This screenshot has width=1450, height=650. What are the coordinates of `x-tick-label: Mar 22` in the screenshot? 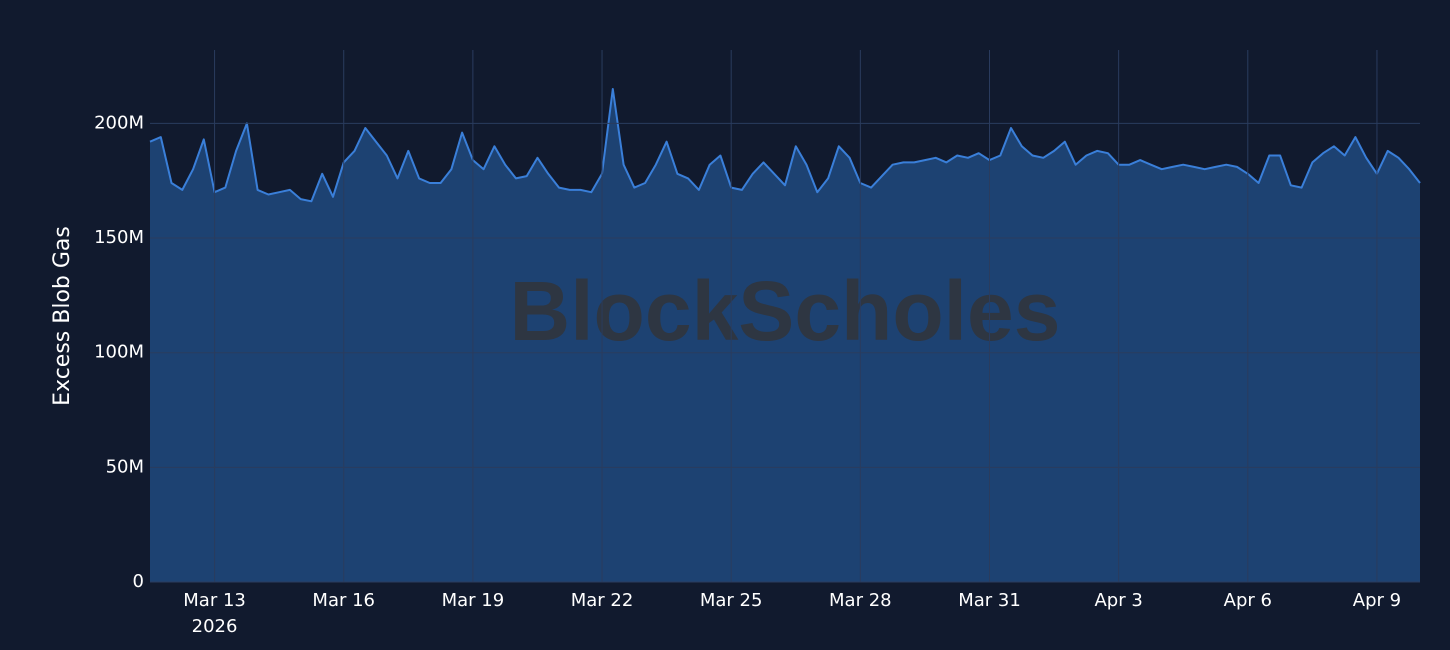 It's located at (602, 600).